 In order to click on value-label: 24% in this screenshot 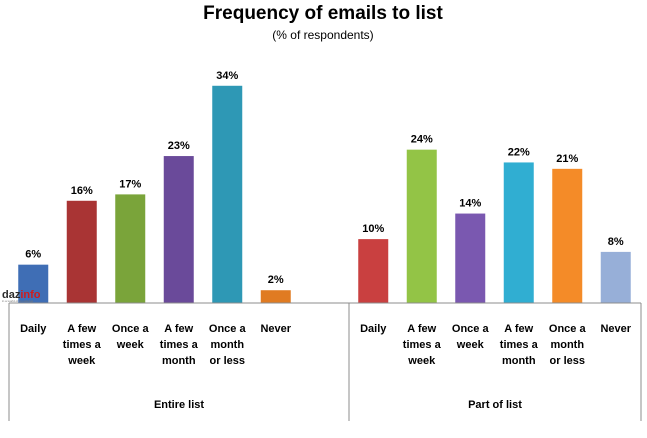, I will do `click(422, 140)`.